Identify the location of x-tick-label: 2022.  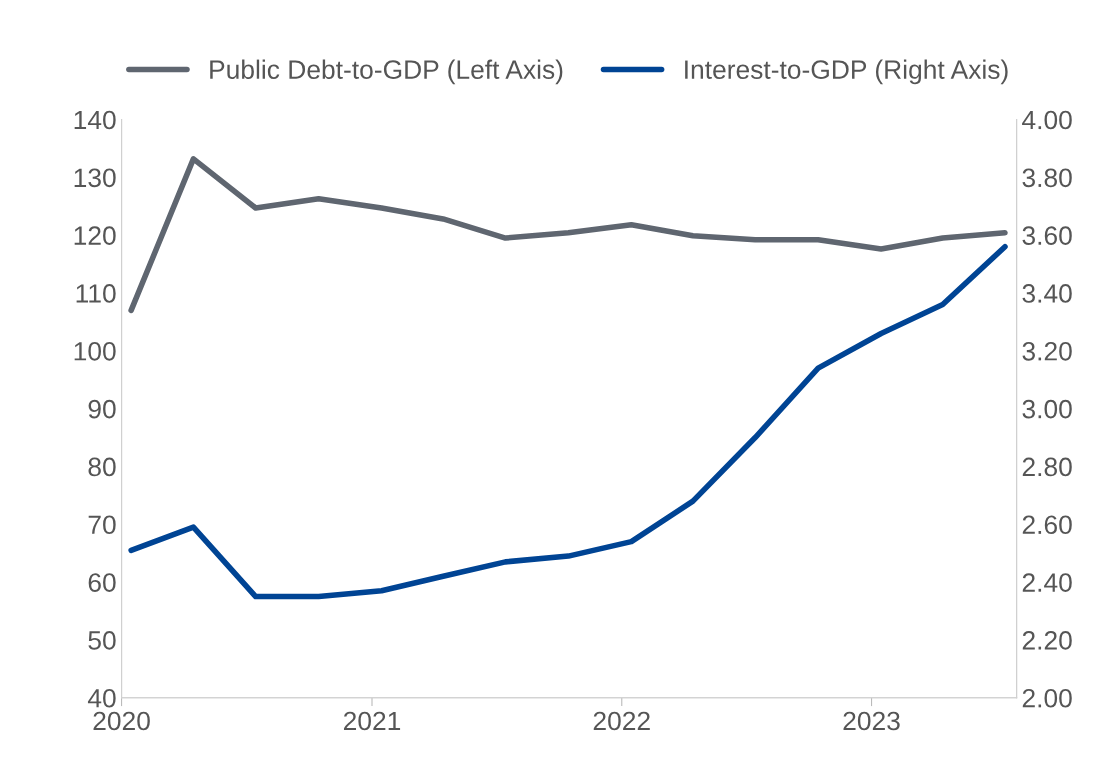
(621, 721).